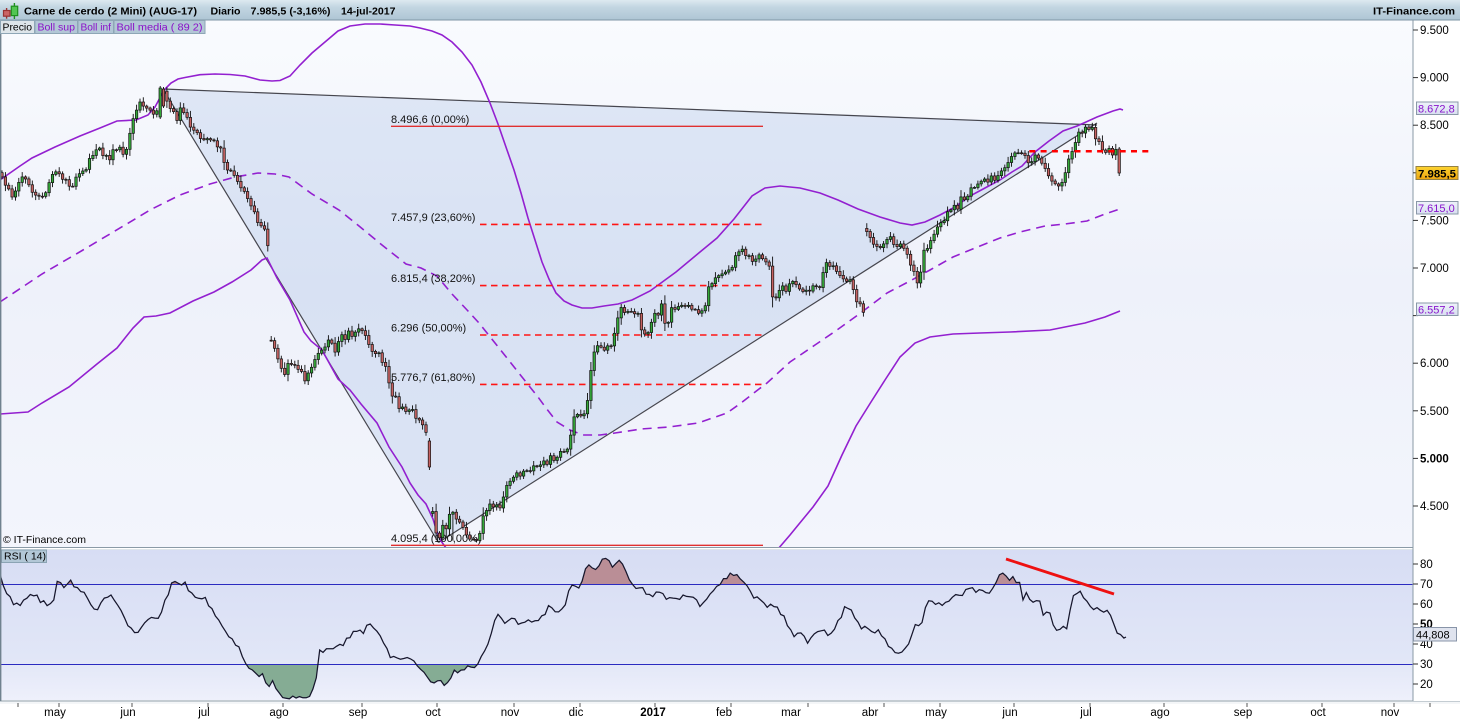 This screenshot has width=1460, height=725. What do you see at coordinates (44, 540) in the screenshot?
I see `svg-text: © IT-Finance.com` at bounding box center [44, 540].